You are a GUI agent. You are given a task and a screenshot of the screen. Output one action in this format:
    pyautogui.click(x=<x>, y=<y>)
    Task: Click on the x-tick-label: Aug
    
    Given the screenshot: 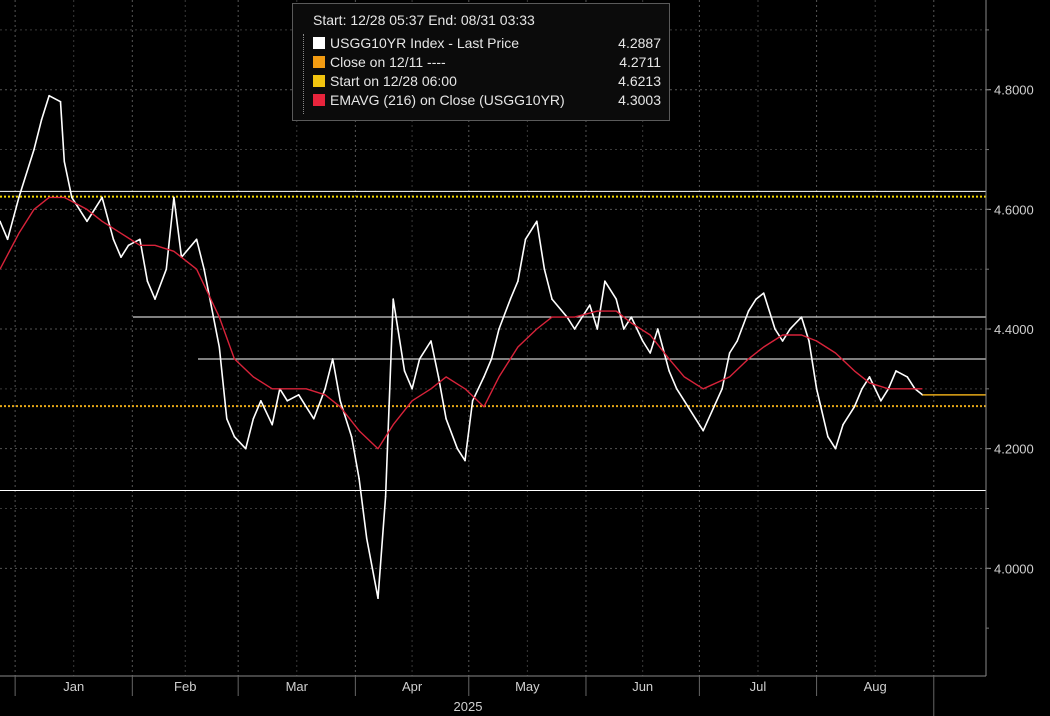 What is the action you would take?
    pyautogui.click(x=875, y=686)
    